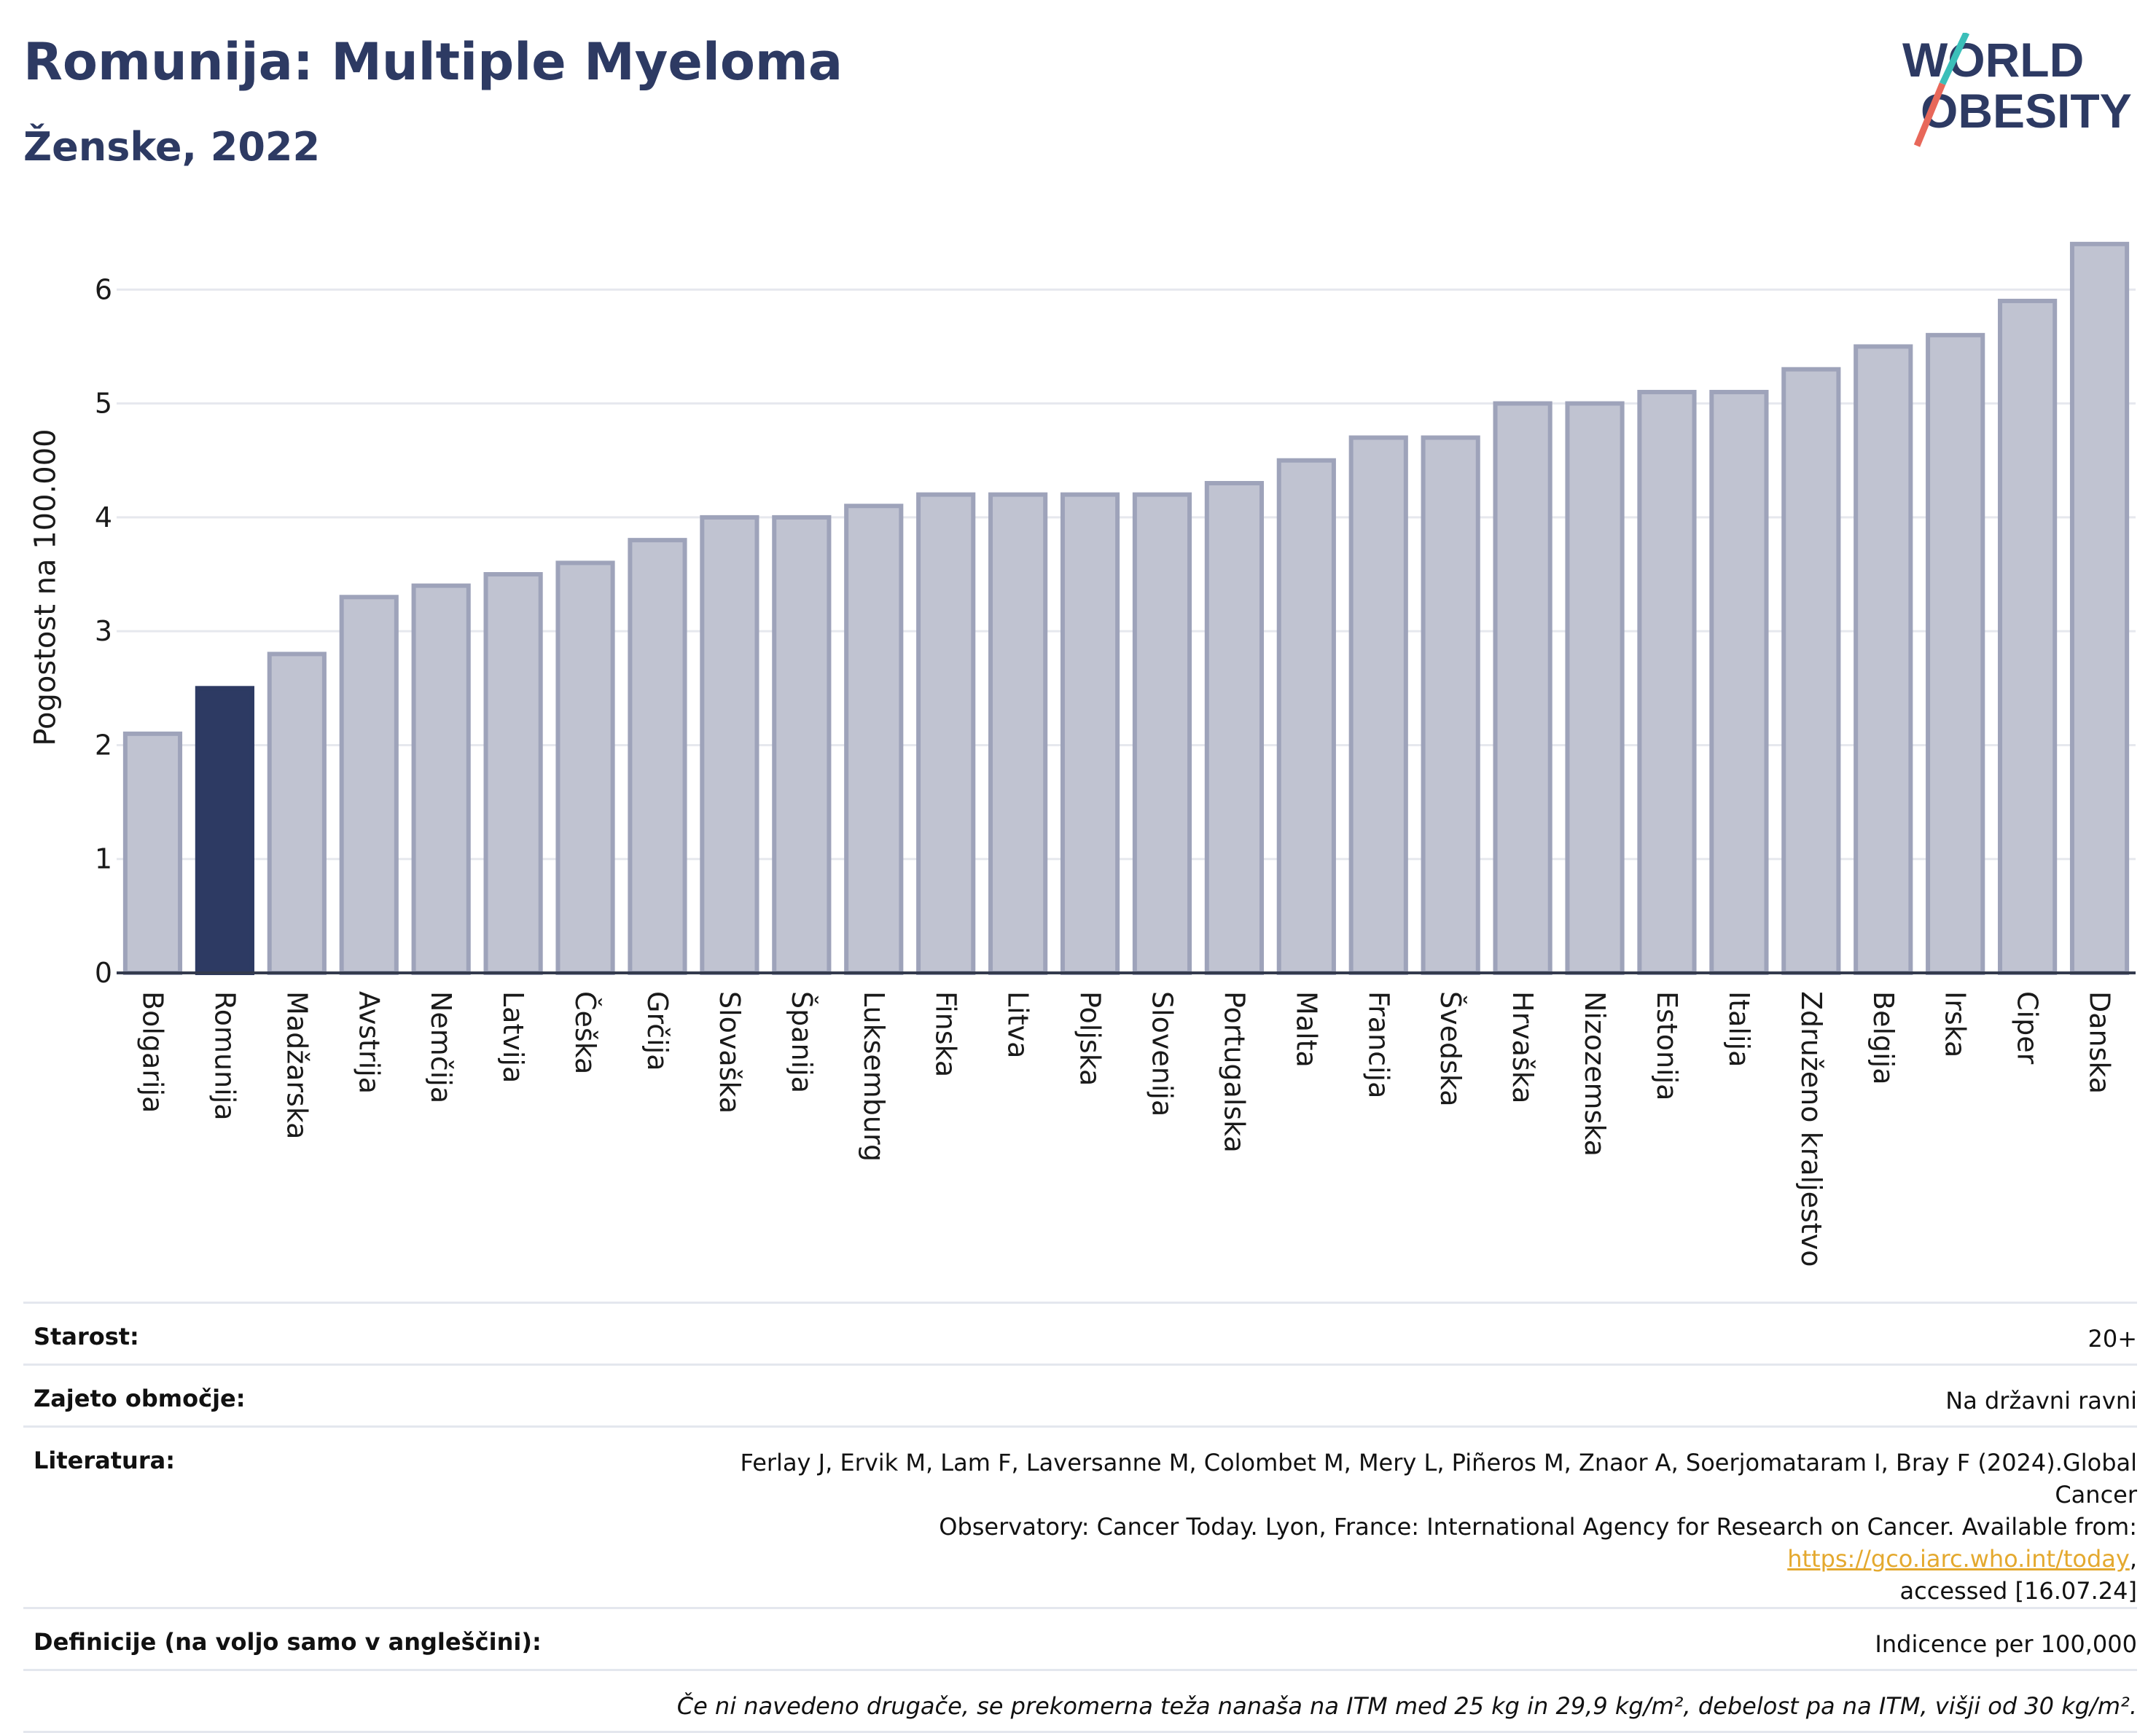  Describe the element at coordinates (357, 1334) in the screenshot. I see `age-label: Starost:` at that location.